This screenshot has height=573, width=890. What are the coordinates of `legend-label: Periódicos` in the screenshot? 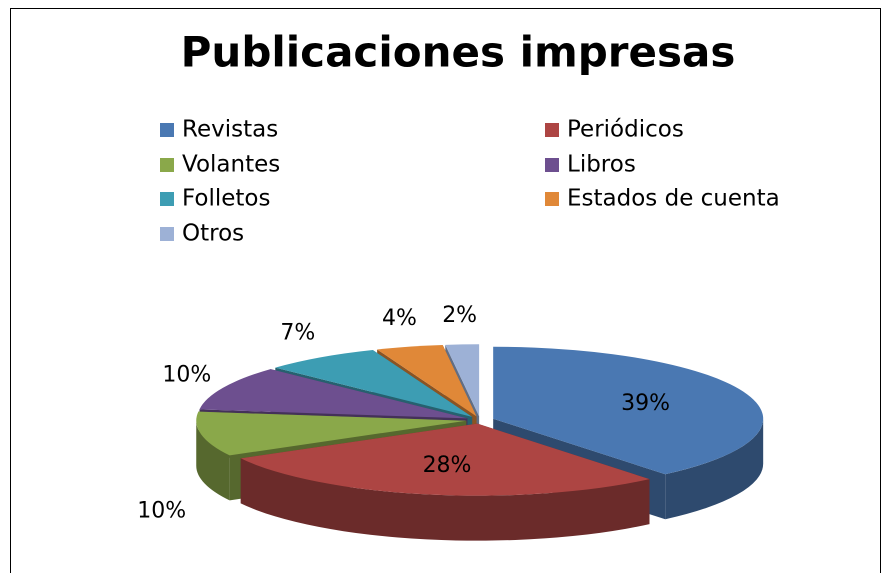 It's located at (625, 130).